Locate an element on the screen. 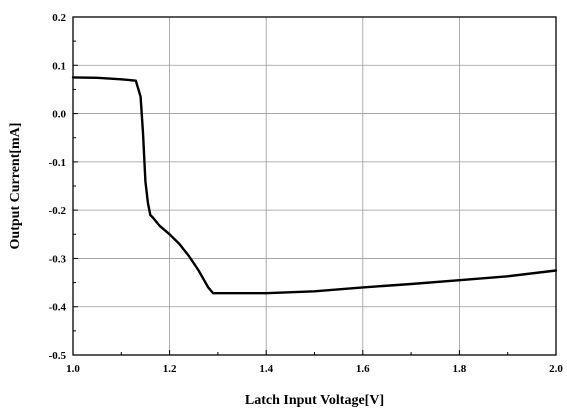  x-tick-label: 1.0 is located at coordinates (73, 369).